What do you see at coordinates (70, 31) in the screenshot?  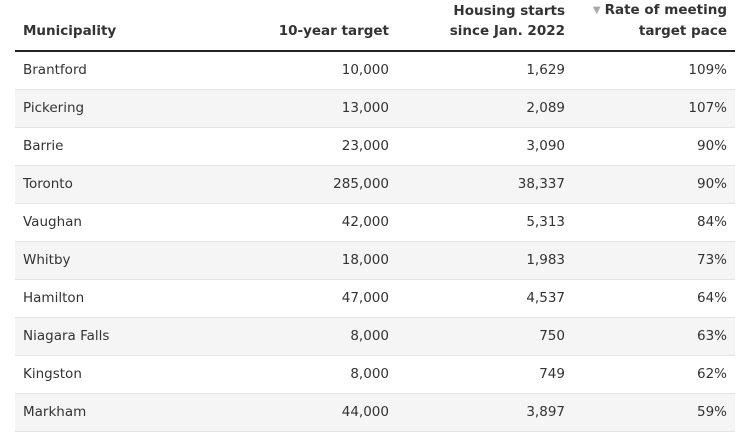 I see `header-municipality-label: Municipality` at bounding box center [70, 31].